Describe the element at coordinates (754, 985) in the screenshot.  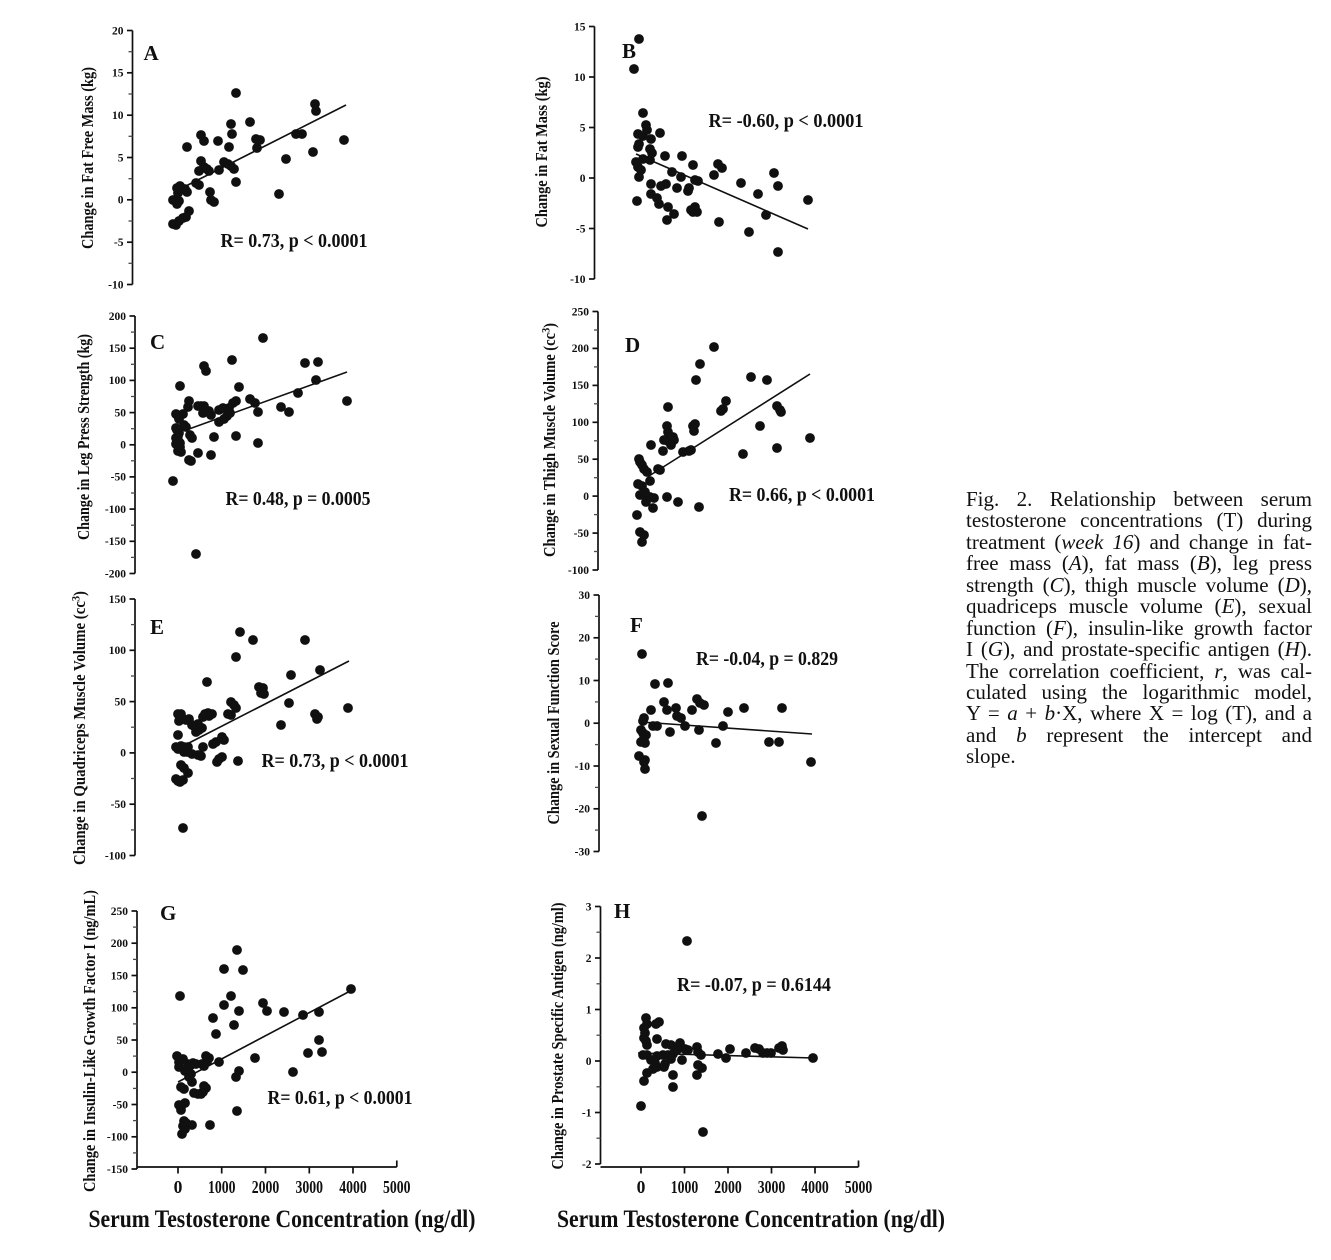
I see `svg-text: R= -0.07, p = 0.6144` at that location.